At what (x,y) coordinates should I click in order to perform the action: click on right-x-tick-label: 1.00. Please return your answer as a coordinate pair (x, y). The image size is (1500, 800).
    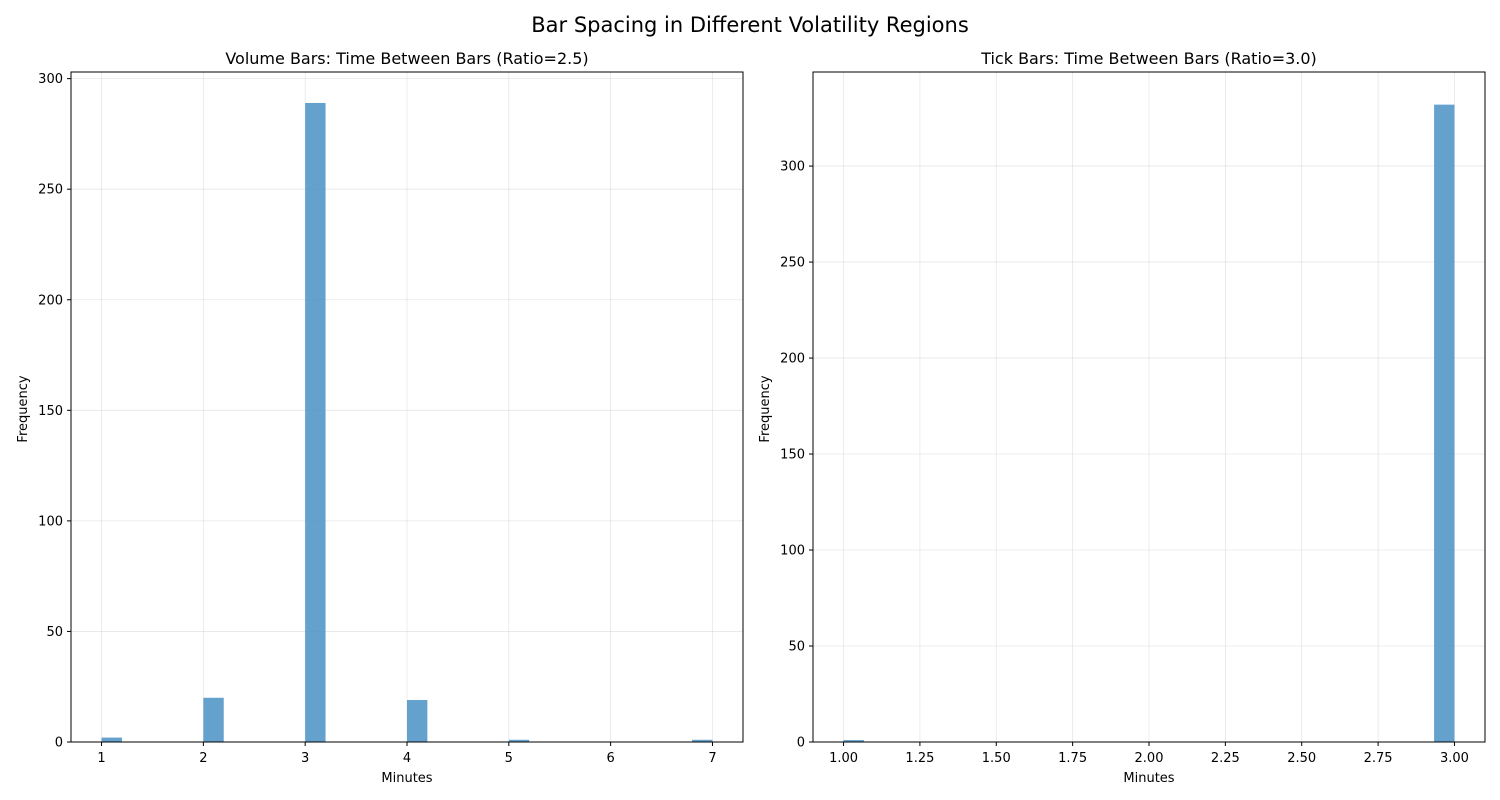
    Looking at the image, I should click on (843, 758).